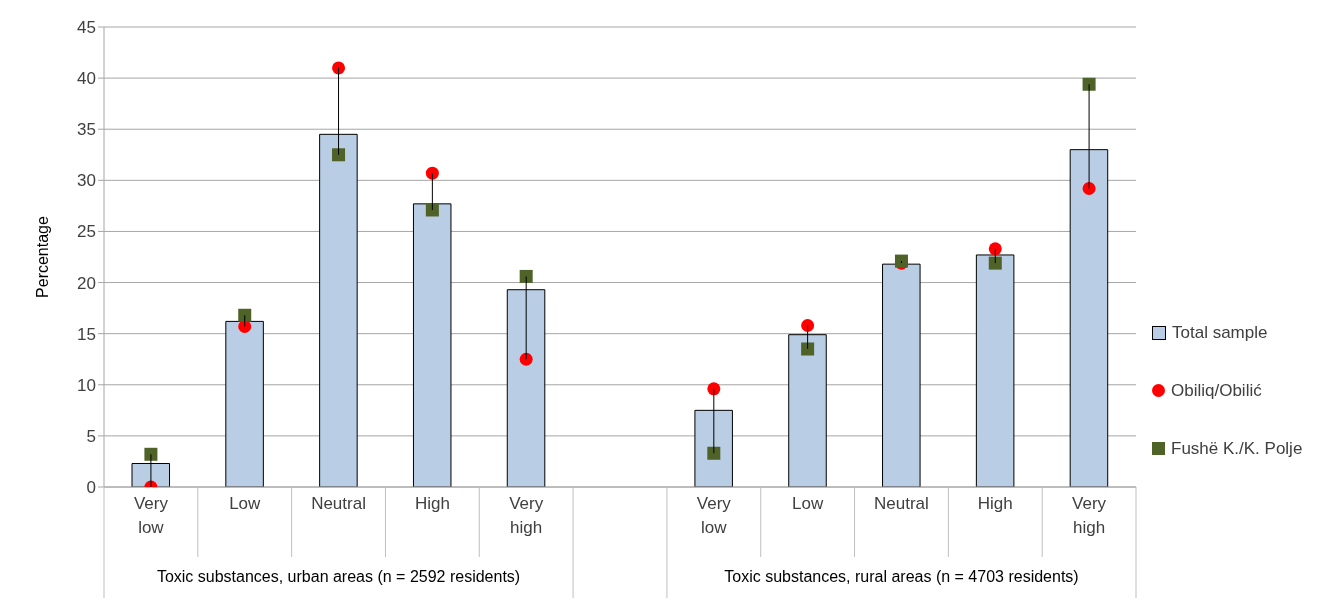  I want to click on y-tick-label: 25, so click(86, 232).